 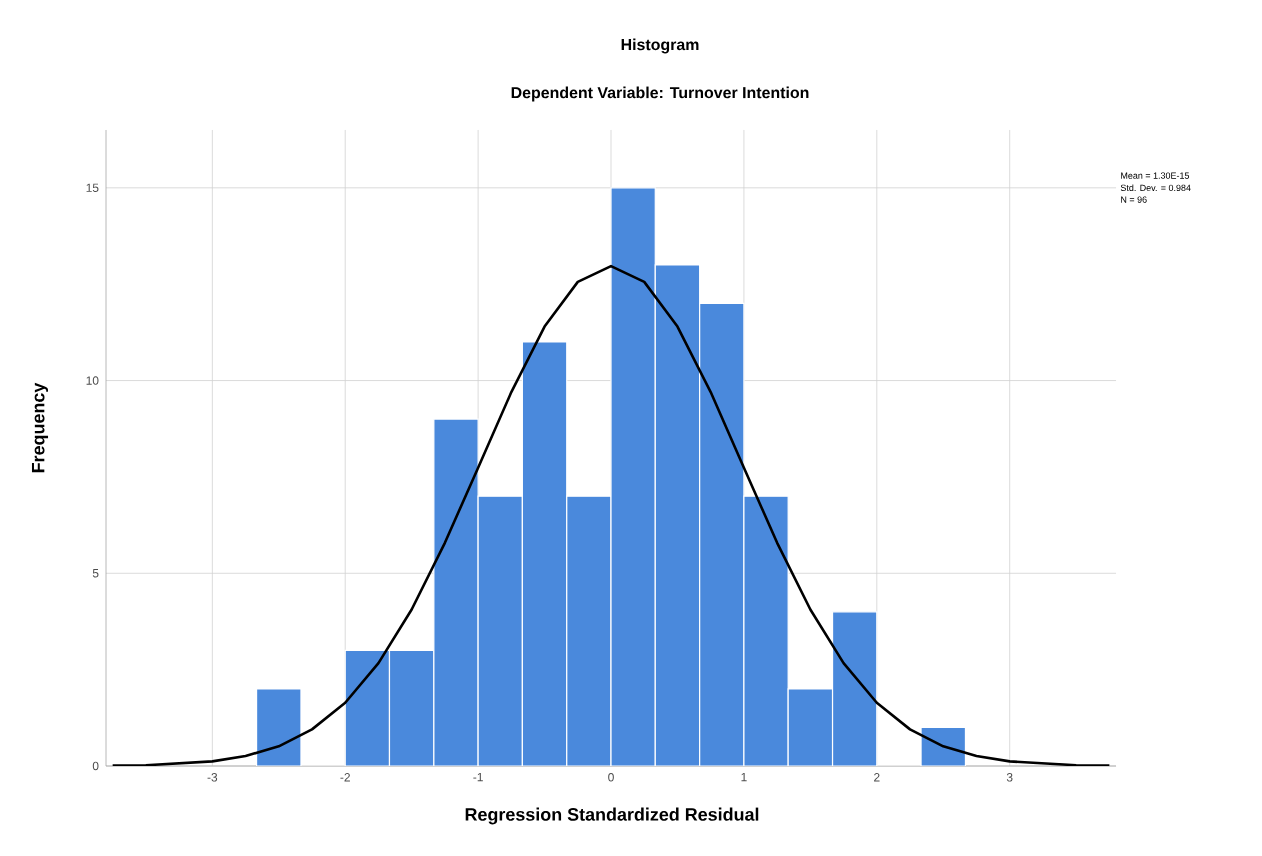 I want to click on x-axis-title: Regression Standardized Residual, so click(x=612, y=816).